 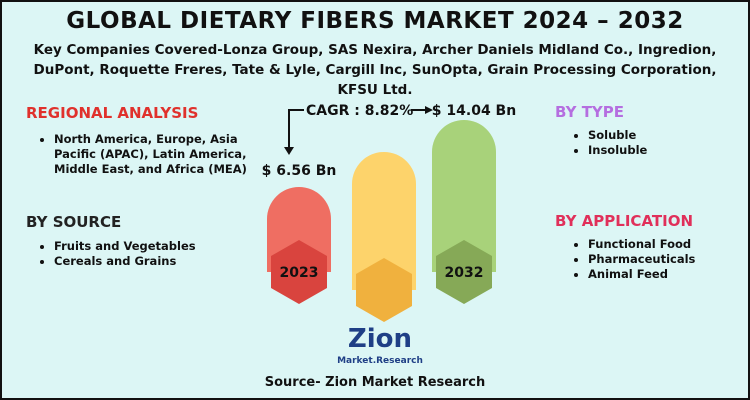 What do you see at coordinates (668, 259) in the screenshot?
I see `list-item: Pharmaceuticals` at bounding box center [668, 259].